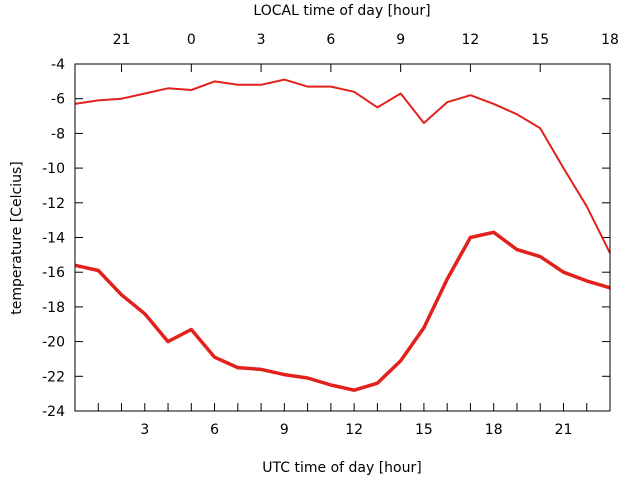  I want to click on y-tick-label: -4, so click(58, 65).